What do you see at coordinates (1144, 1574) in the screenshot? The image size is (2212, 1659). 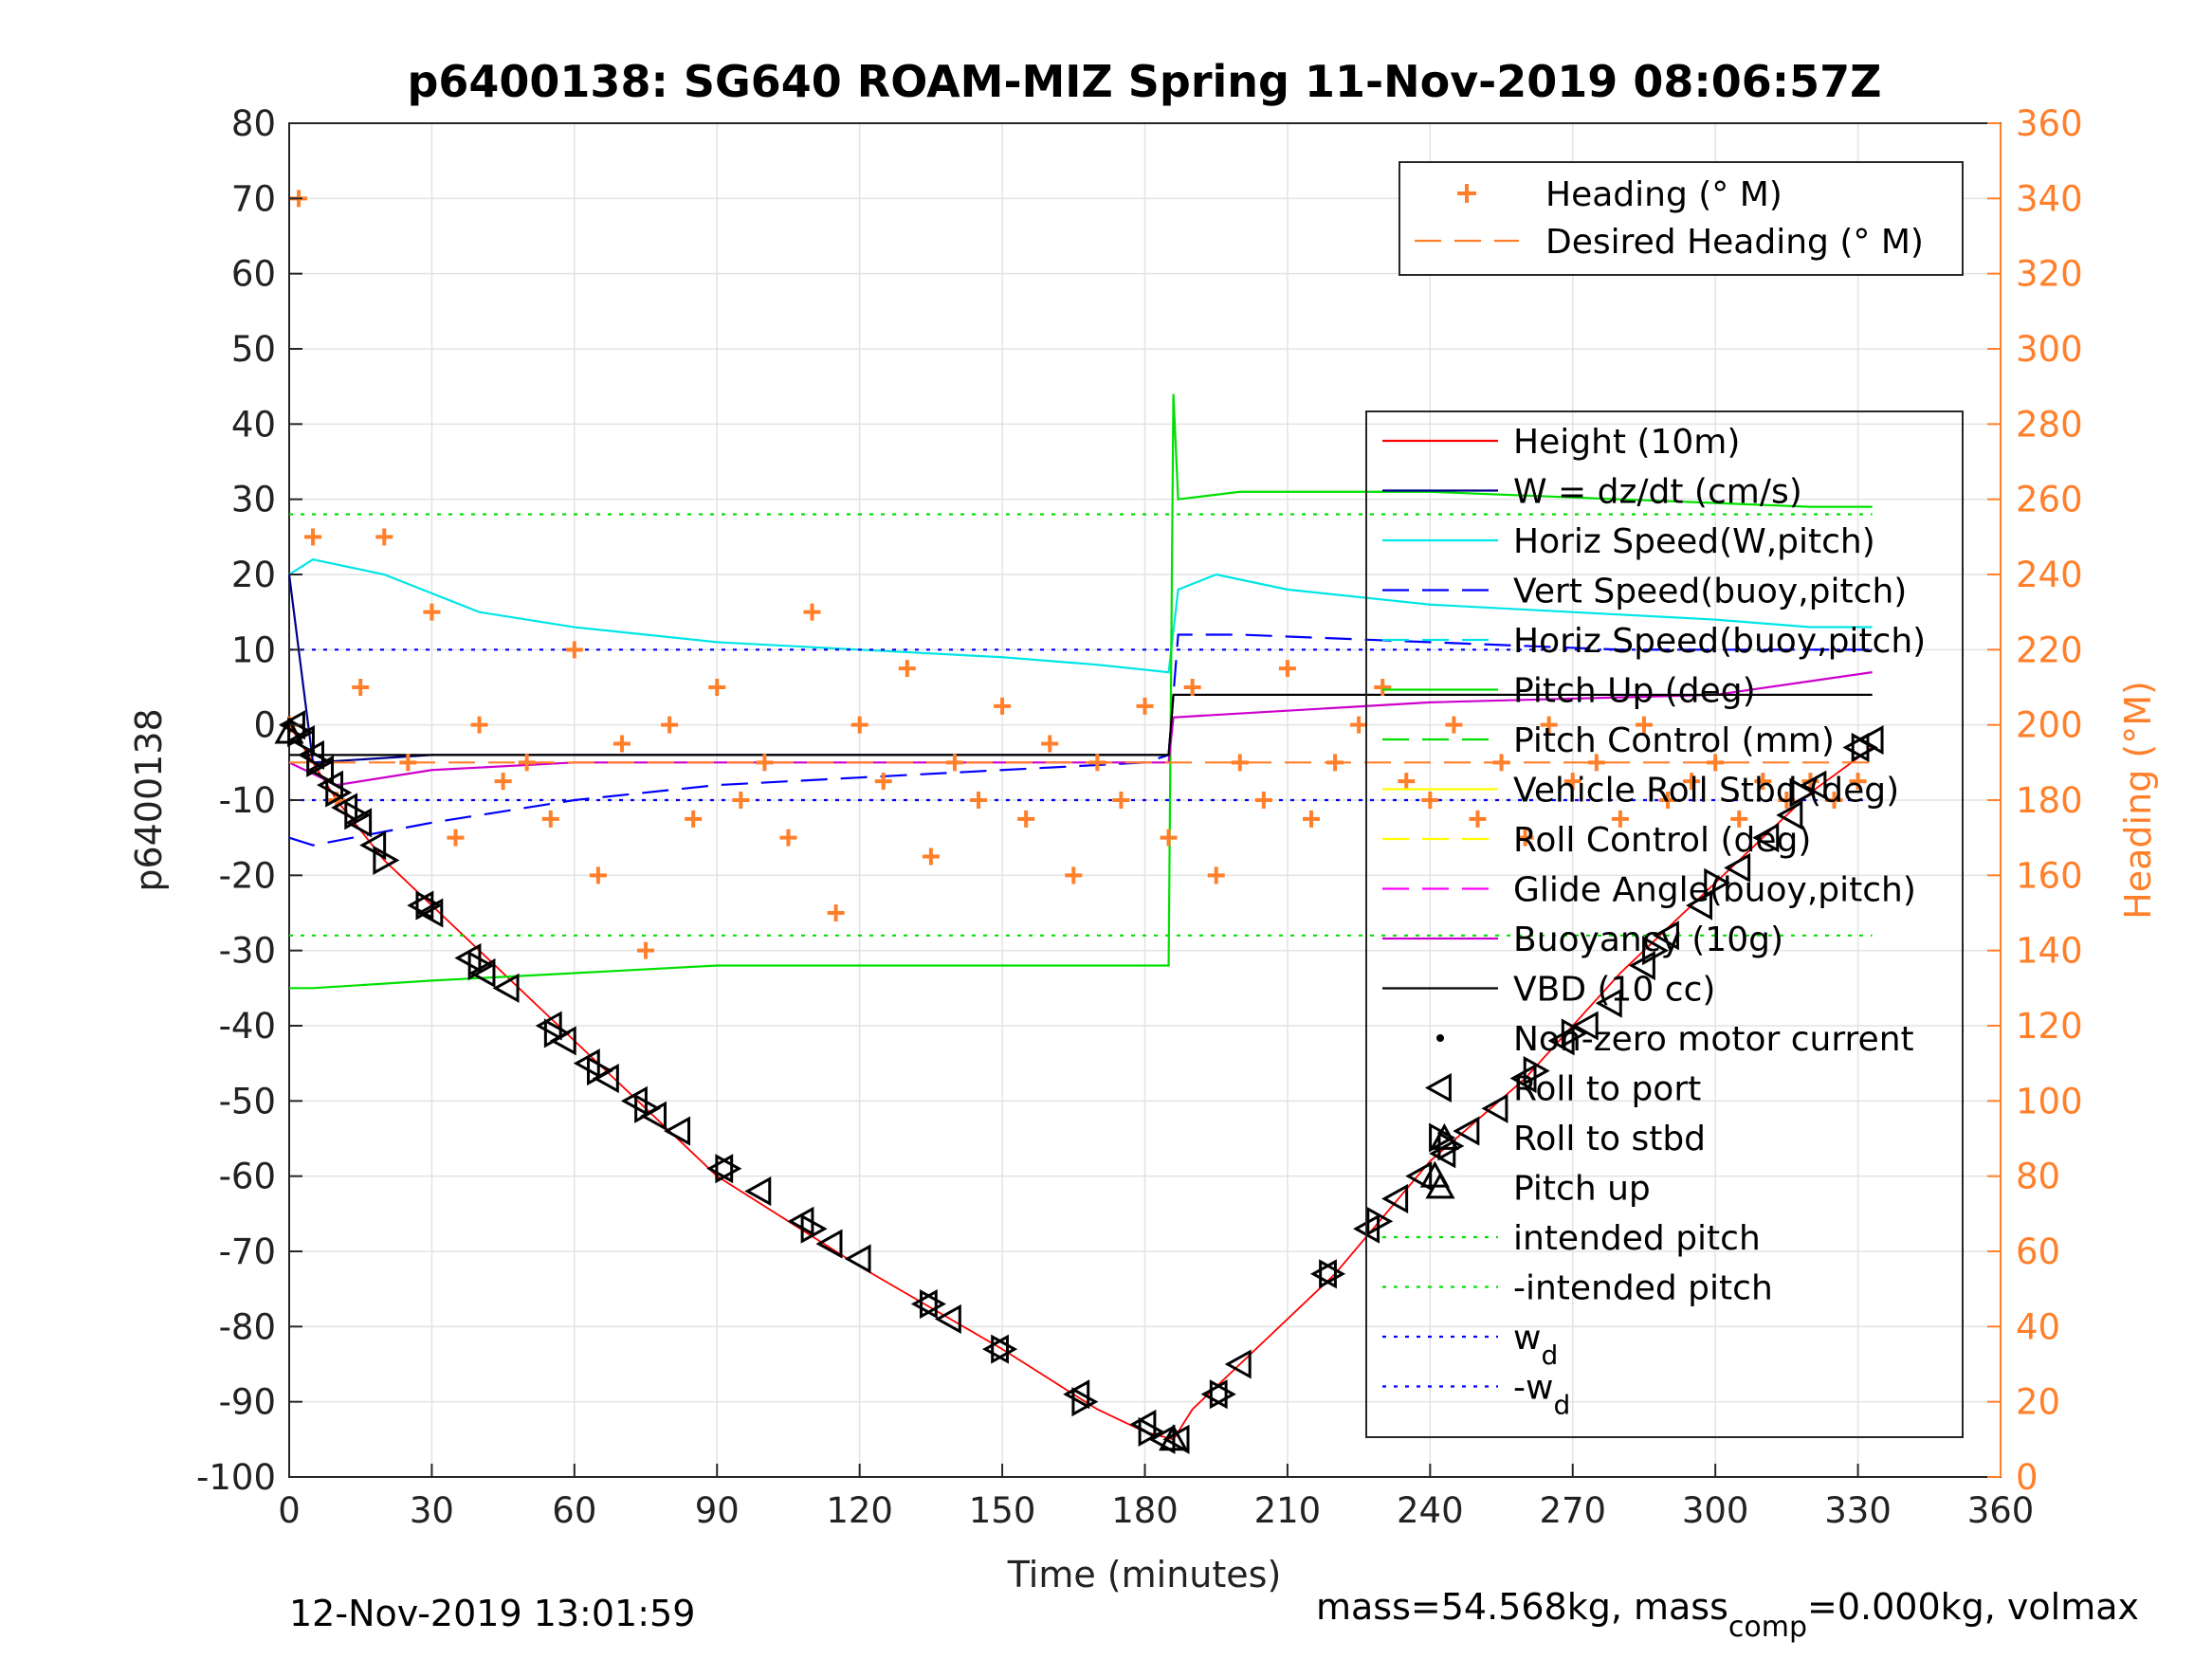 I see `x-axis-label: Time (minutes)` at bounding box center [1144, 1574].